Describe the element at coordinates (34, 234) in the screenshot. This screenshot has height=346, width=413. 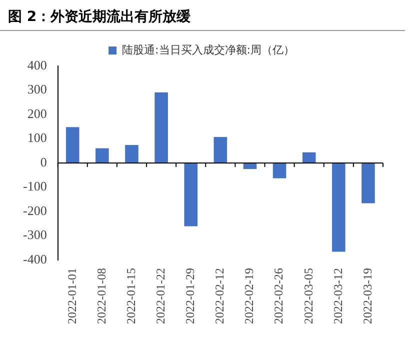
I see `y-tick-label: -300` at that location.